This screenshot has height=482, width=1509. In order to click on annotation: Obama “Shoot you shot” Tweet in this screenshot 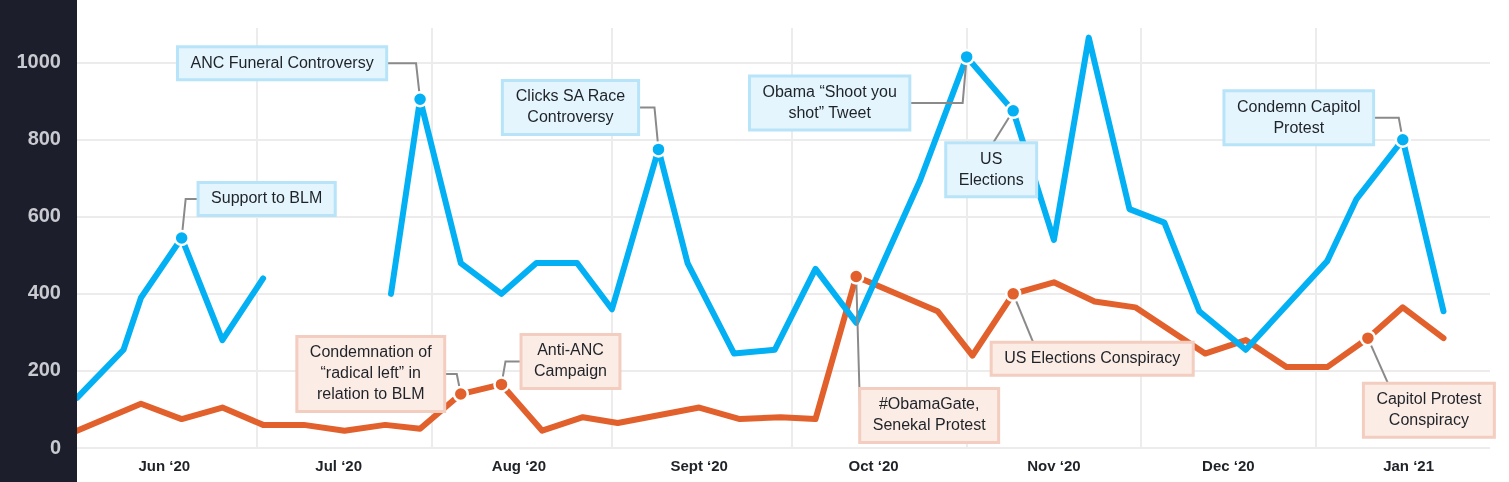, I will do `click(829, 101)`.